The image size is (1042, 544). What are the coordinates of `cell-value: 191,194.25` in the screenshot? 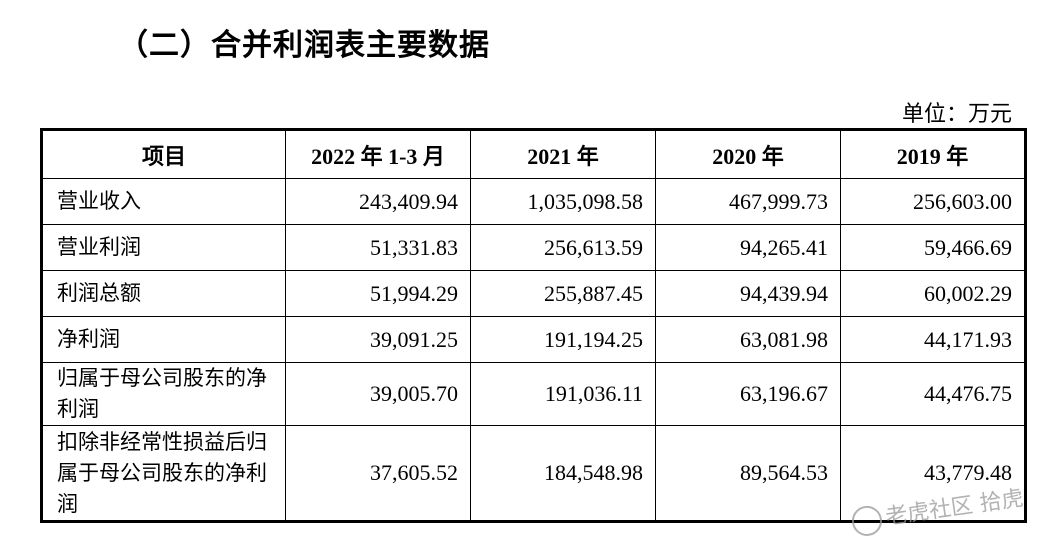 It's located at (563, 339).